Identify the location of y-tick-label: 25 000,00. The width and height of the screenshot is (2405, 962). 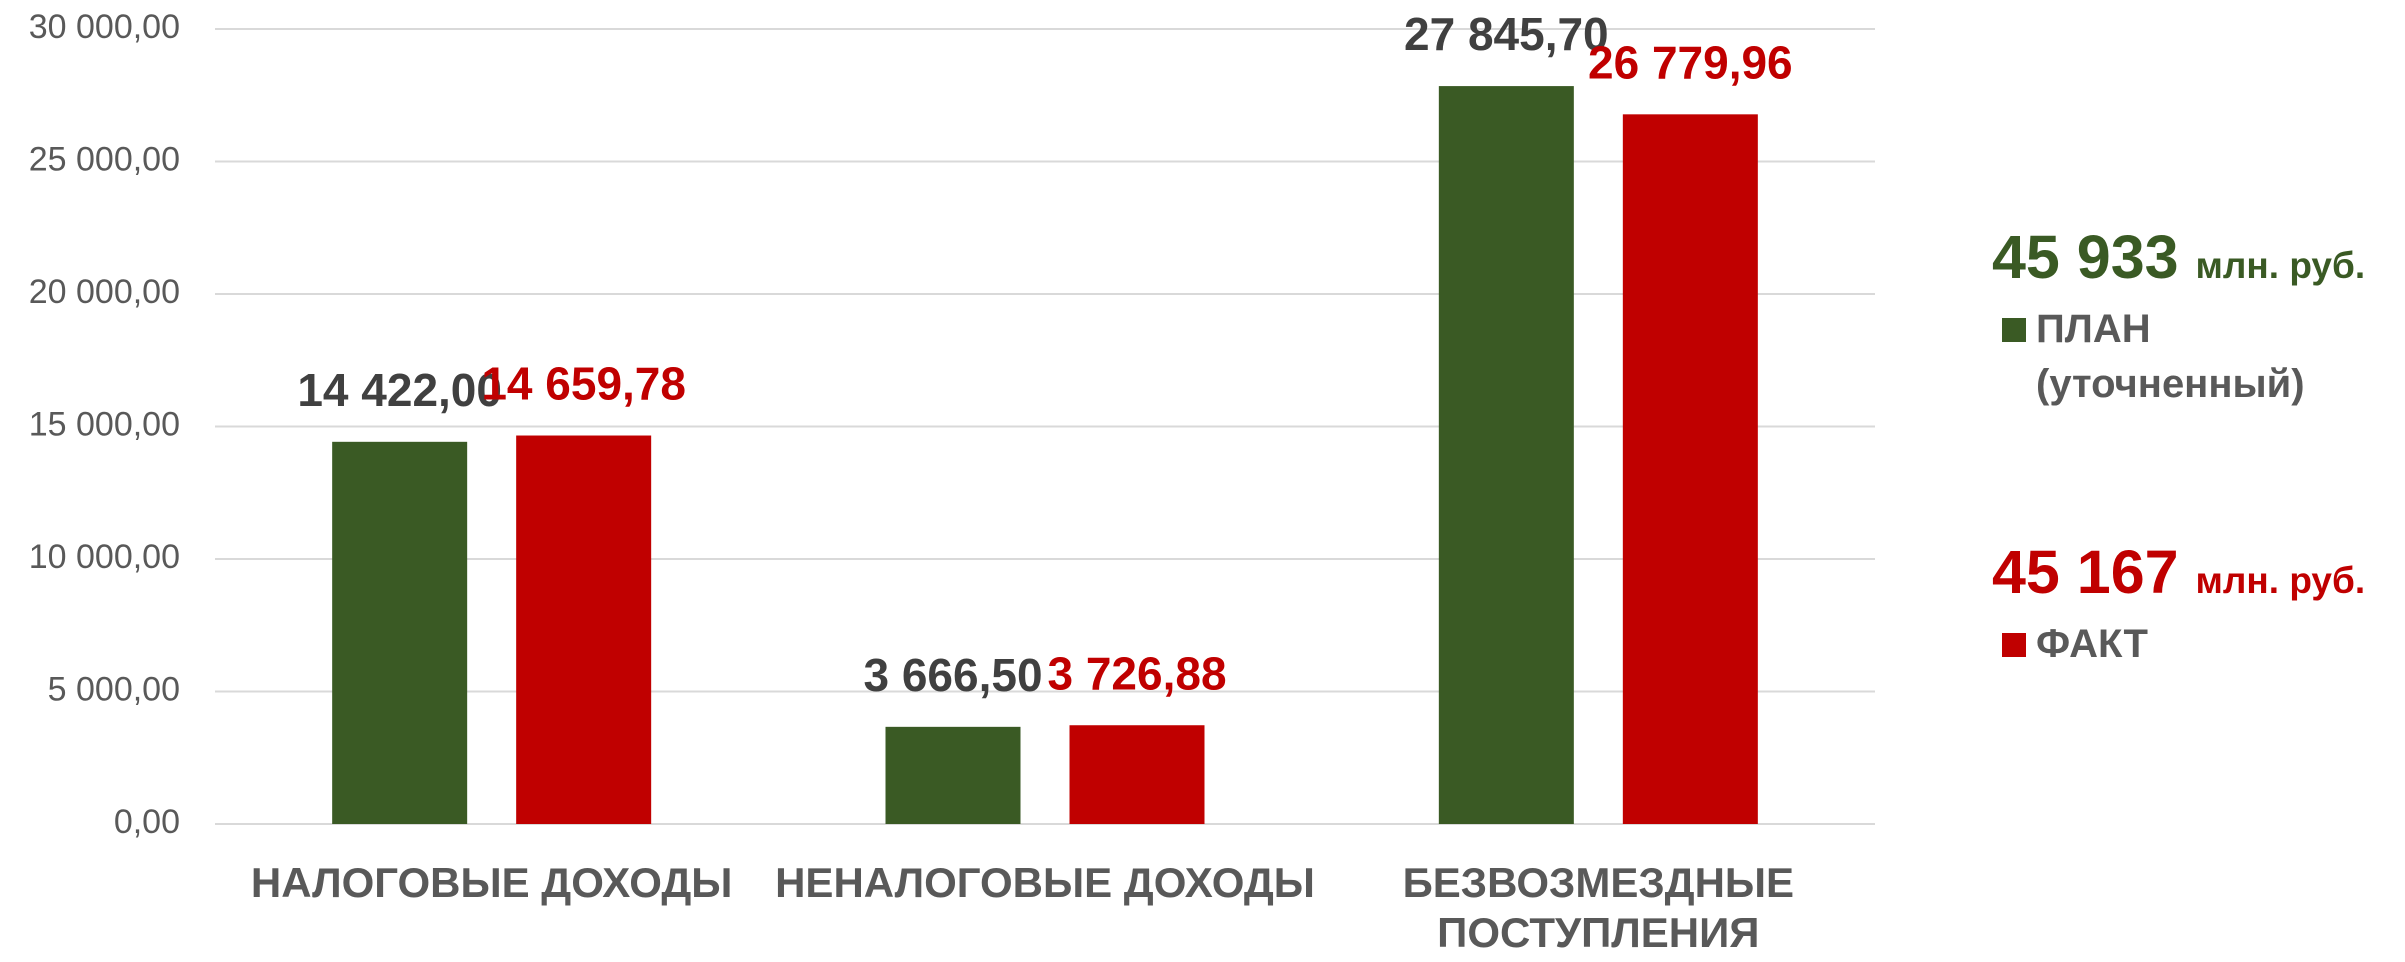
(104, 159).